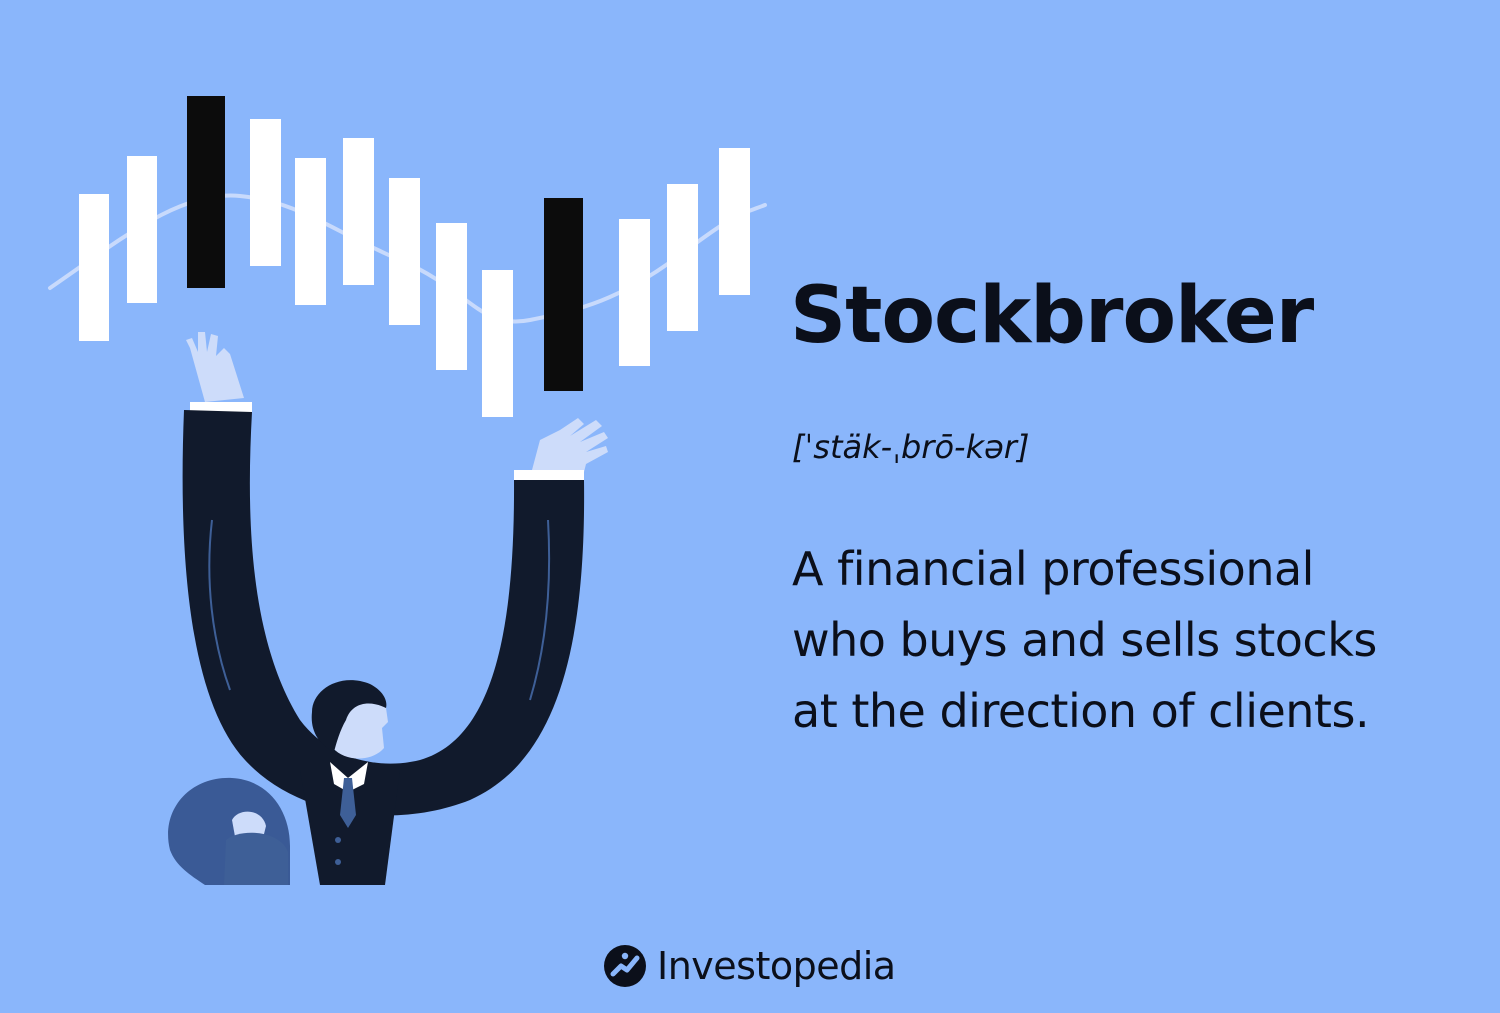 The height and width of the screenshot is (1013, 1500). What do you see at coordinates (221, 407) in the screenshot?
I see `left-cuff` at bounding box center [221, 407].